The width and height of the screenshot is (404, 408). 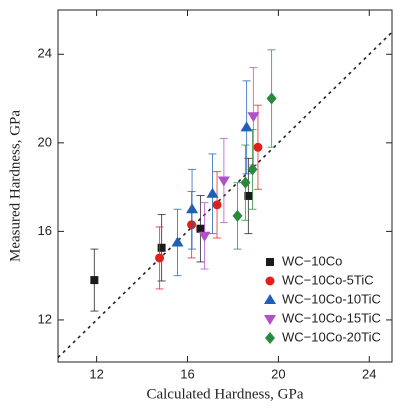 What do you see at coordinates (331, 317) in the screenshot?
I see `legend-label: WC−10Co-15TiC` at bounding box center [331, 317].